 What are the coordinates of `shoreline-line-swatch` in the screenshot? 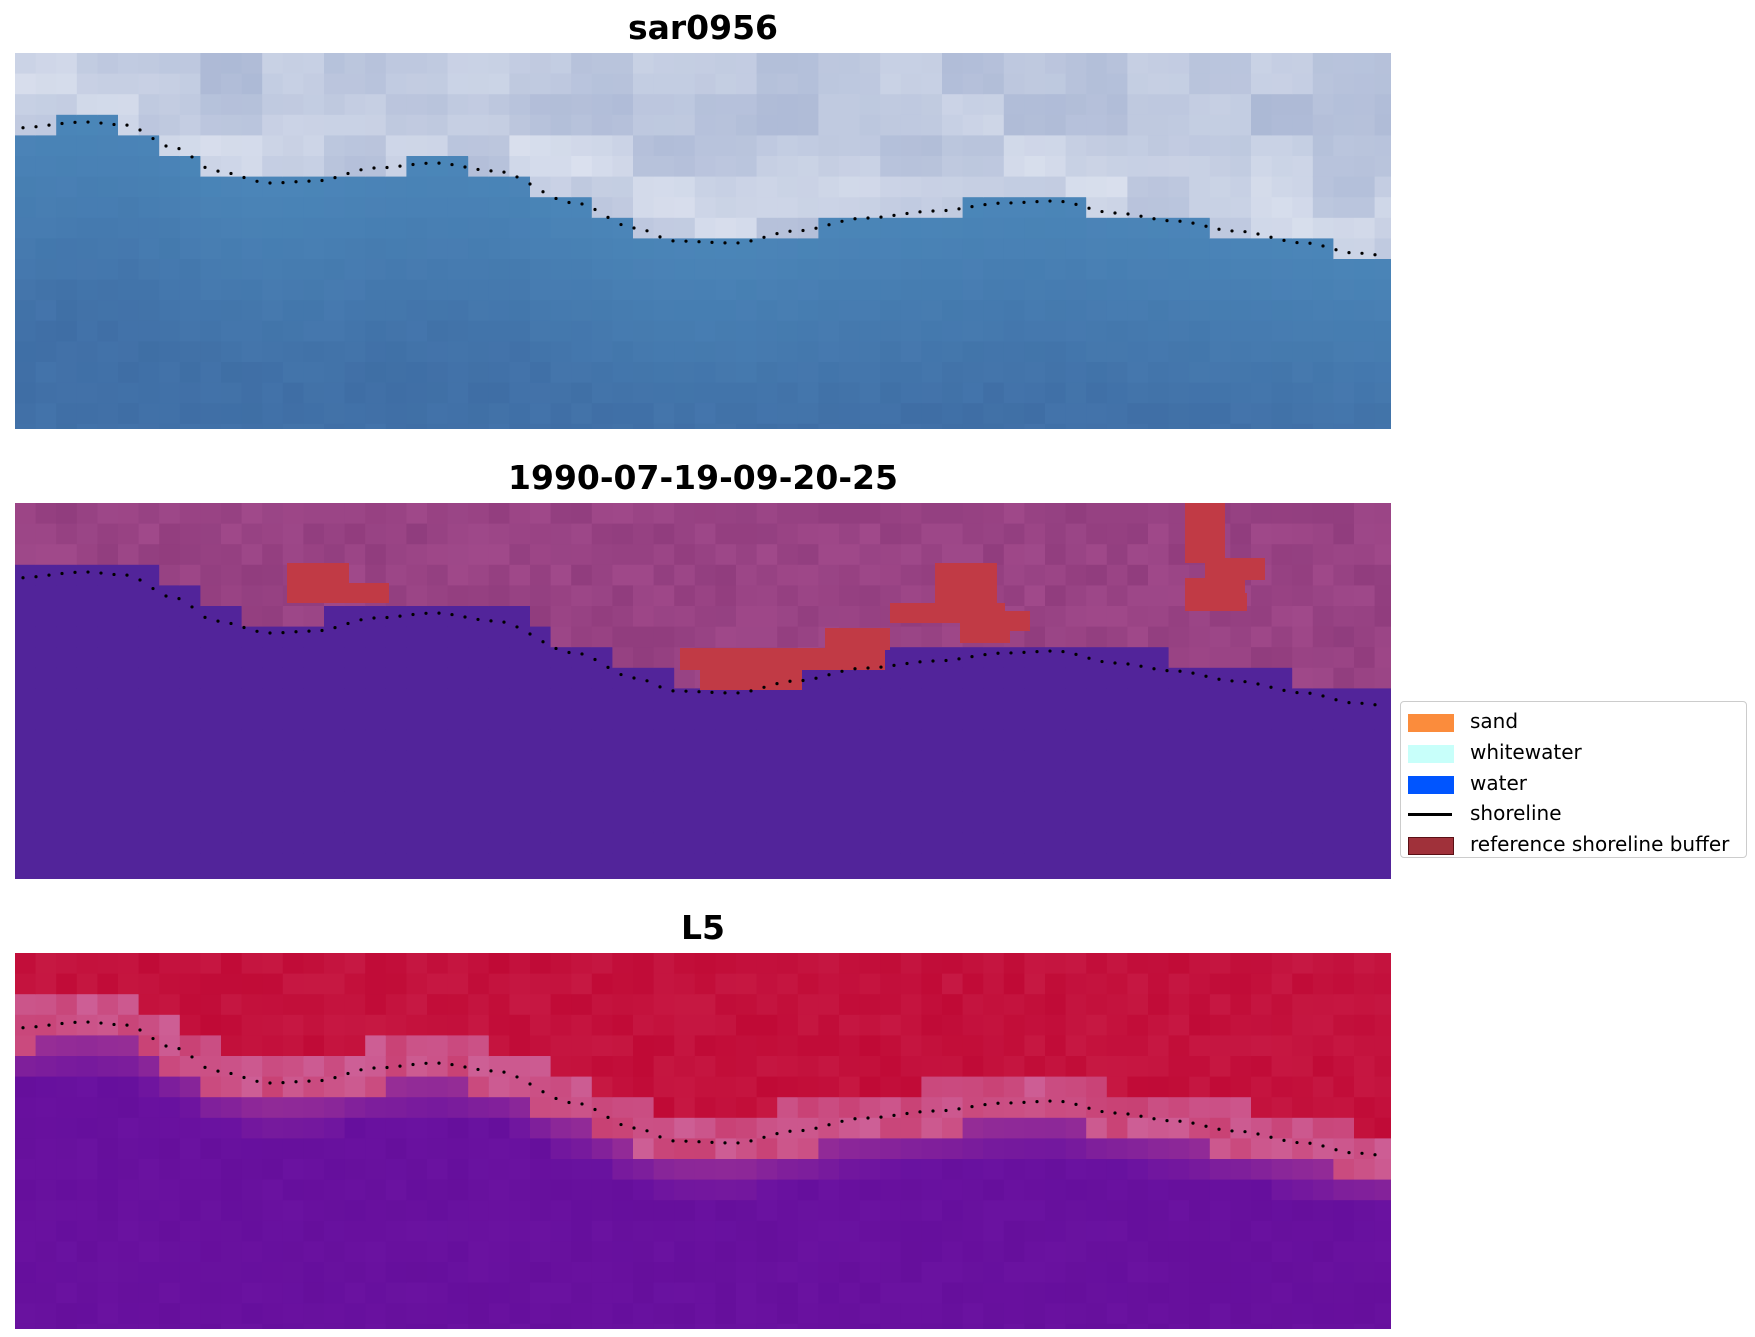 It's located at (1430, 814).